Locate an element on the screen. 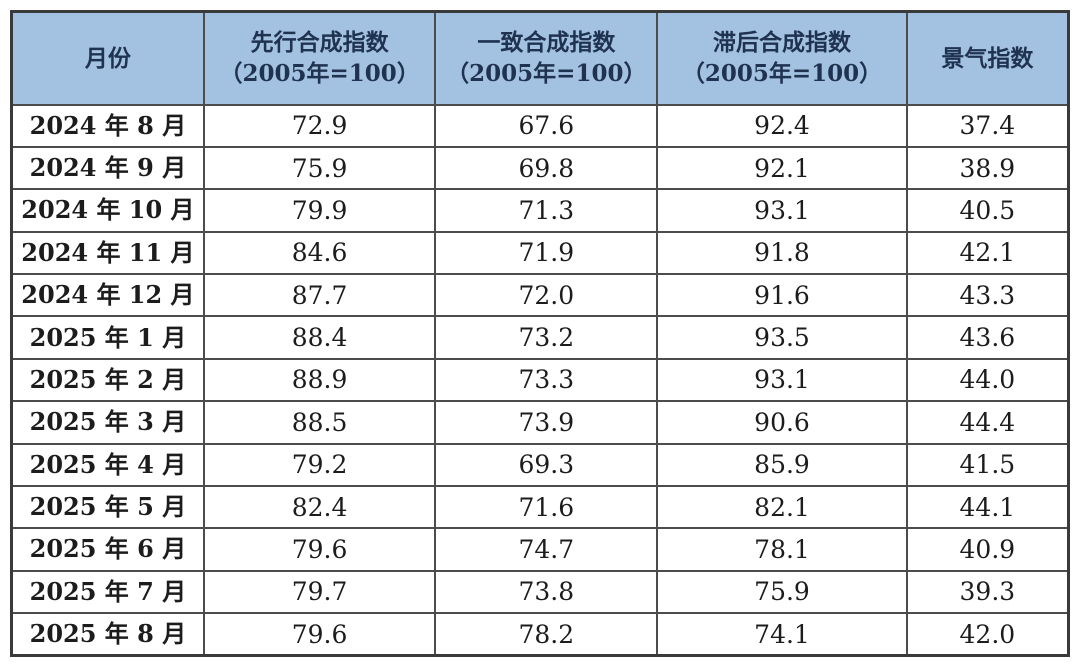 The height and width of the screenshot is (667, 1080). month-cell: 2025 年 1 月 is located at coordinates (107, 337).